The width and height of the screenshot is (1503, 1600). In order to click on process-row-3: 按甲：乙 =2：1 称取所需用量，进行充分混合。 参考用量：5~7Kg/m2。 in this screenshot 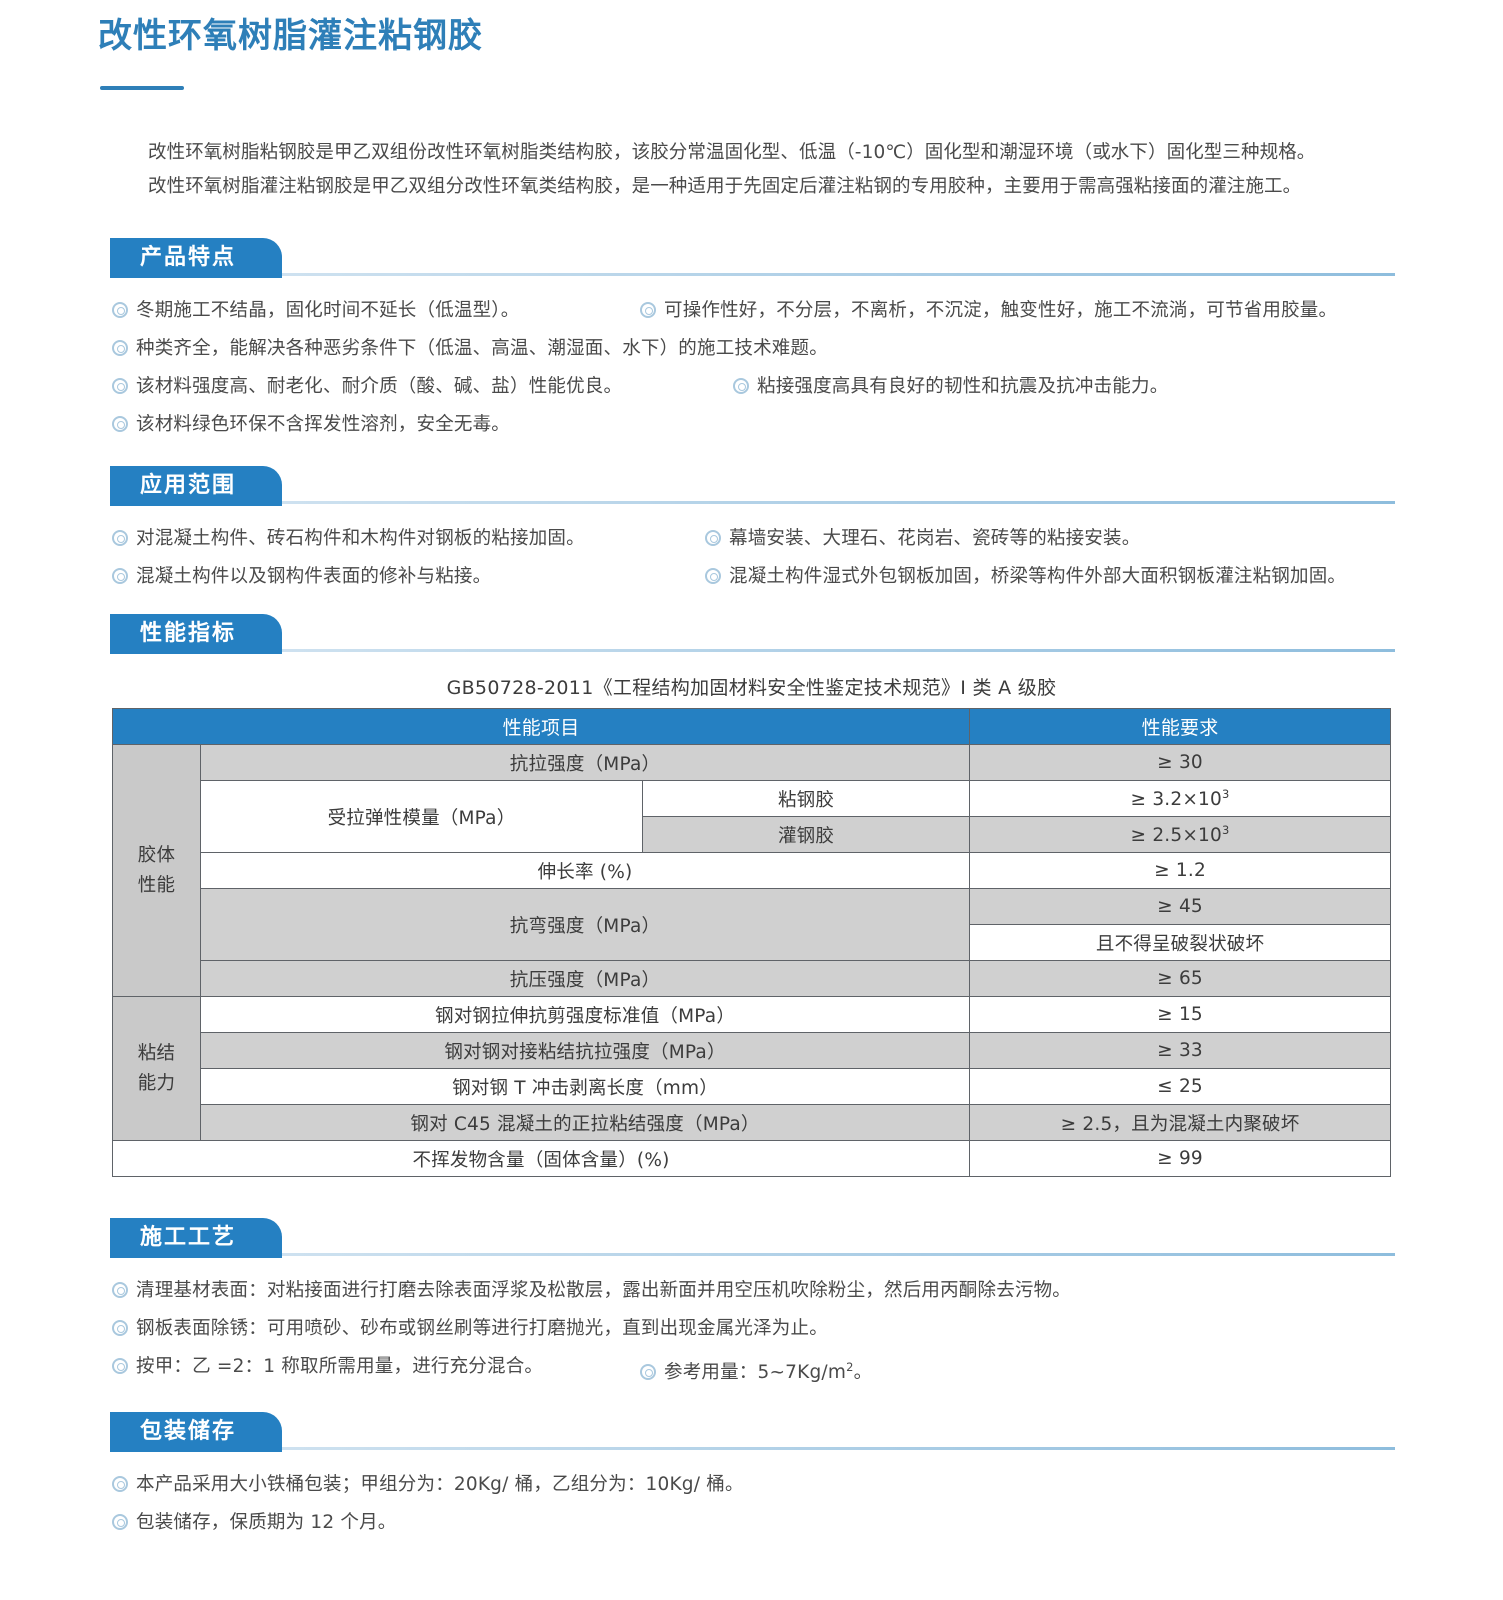, I will do `click(751, 1367)`.